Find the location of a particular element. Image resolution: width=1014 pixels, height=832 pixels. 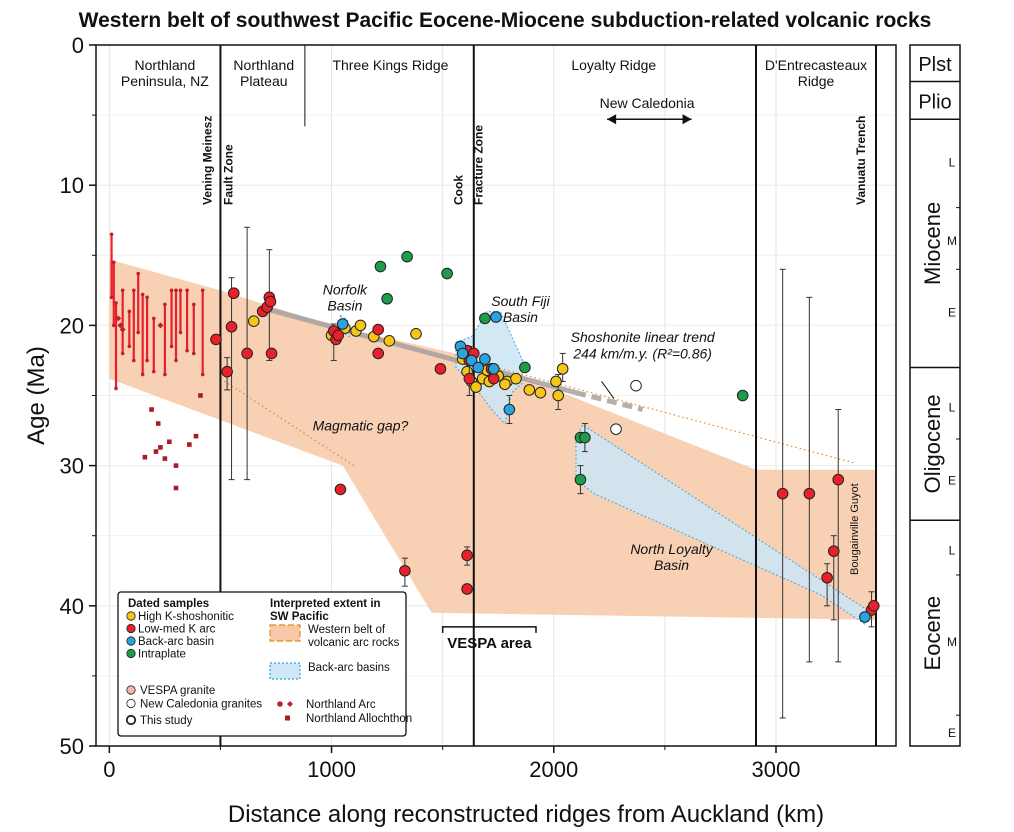

region-label: Three Kings Ridge is located at coordinates (390, 65).